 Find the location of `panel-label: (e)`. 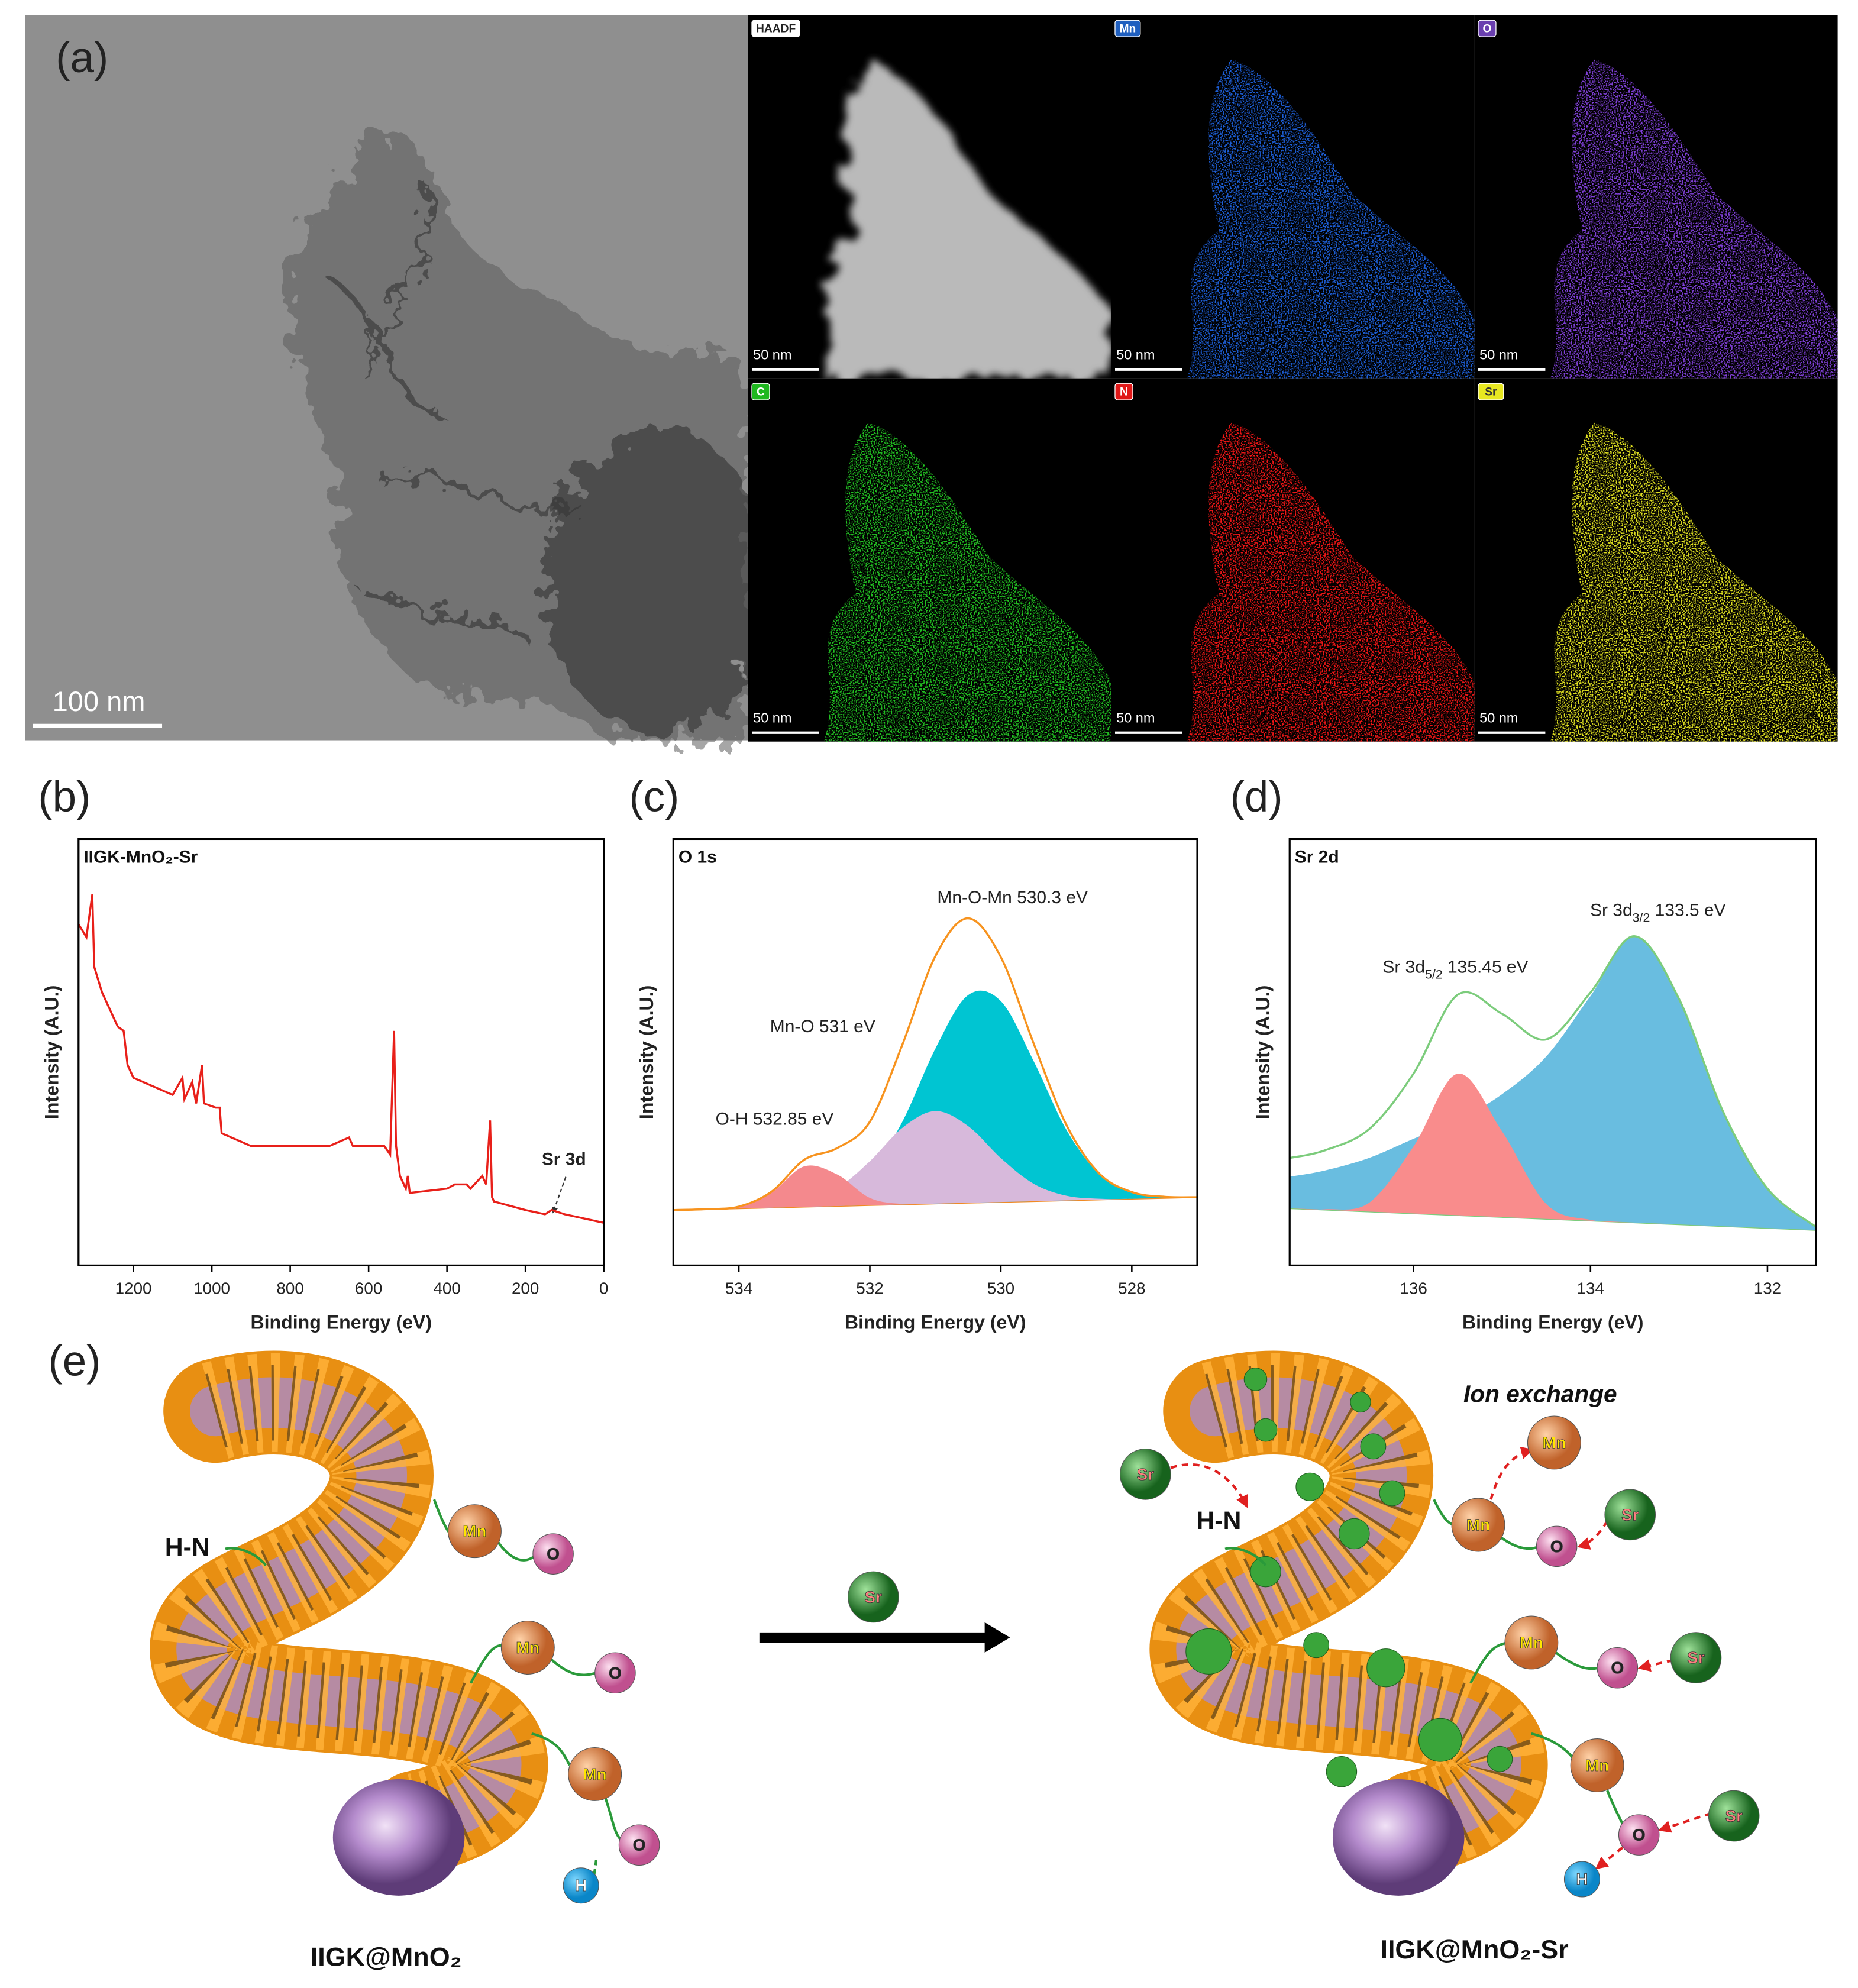

panel-label: (e) is located at coordinates (74, 1361).